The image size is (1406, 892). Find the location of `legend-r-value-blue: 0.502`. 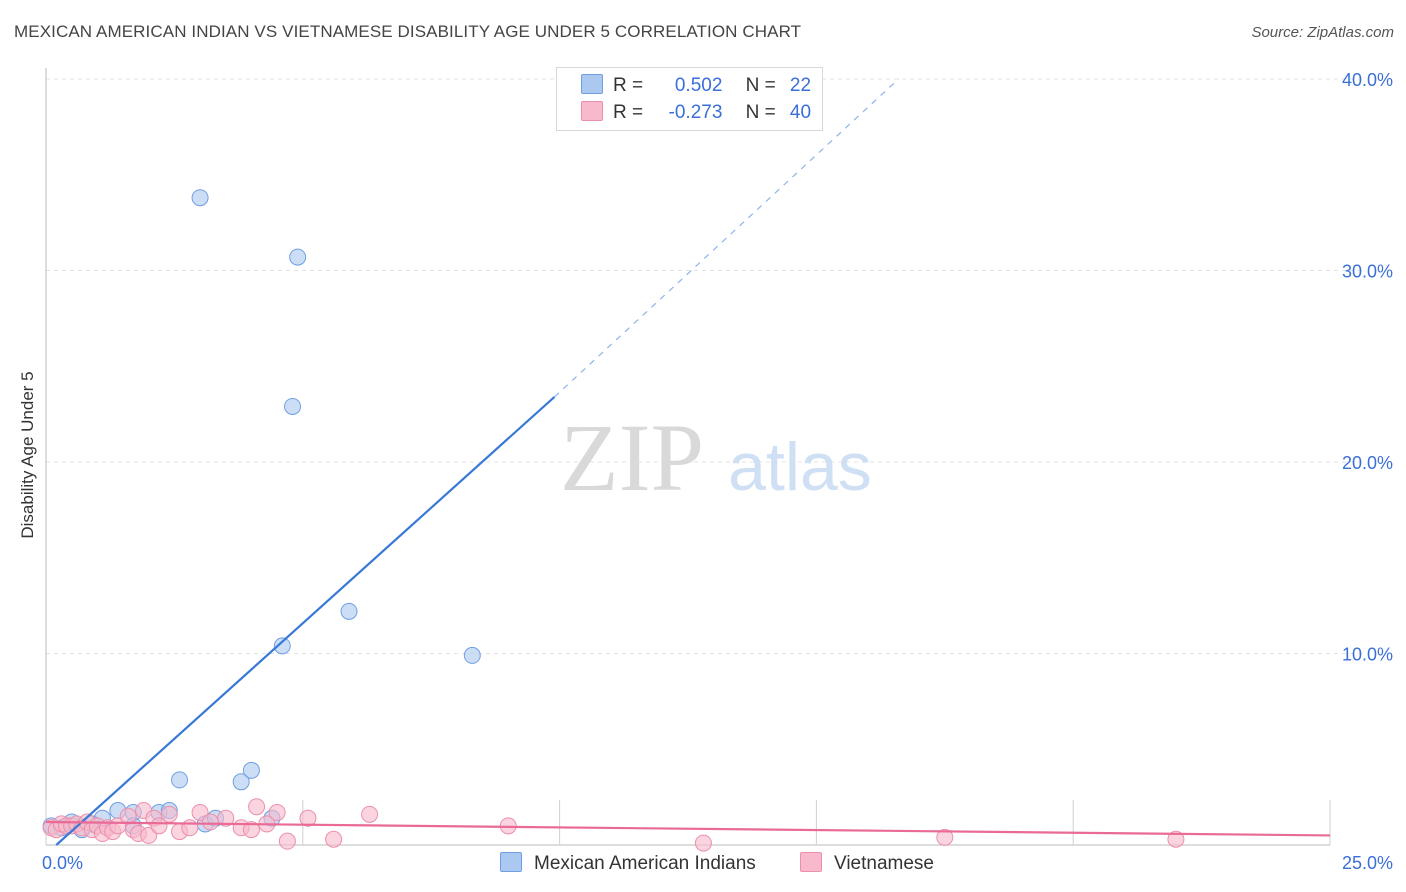

legend-r-value-blue: 0.502 is located at coordinates (698, 85).